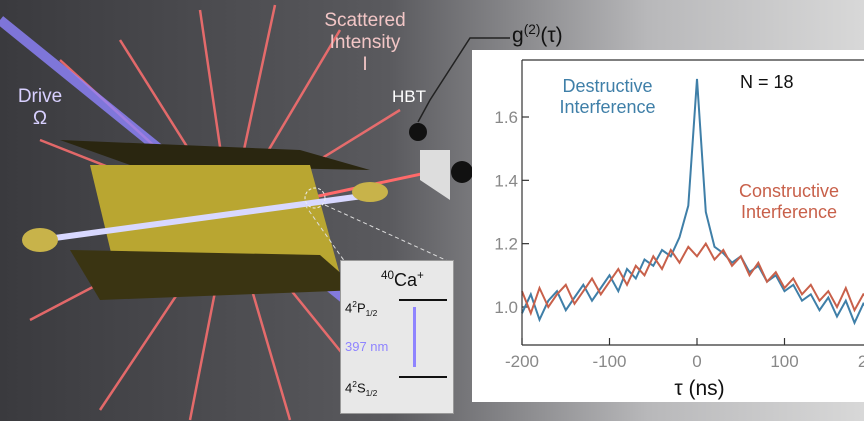 Image resolution: width=864 pixels, height=421 pixels. I want to click on legend-label: Constructive Interference, so click(789, 201).